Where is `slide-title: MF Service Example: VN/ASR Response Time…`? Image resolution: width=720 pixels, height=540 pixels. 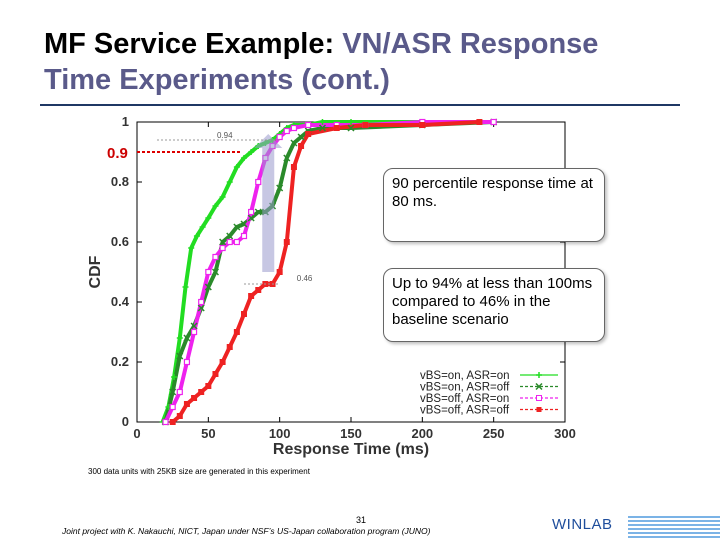 slide-title: MF Service Example: VN/ASR Response Time… is located at coordinates (321, 62).